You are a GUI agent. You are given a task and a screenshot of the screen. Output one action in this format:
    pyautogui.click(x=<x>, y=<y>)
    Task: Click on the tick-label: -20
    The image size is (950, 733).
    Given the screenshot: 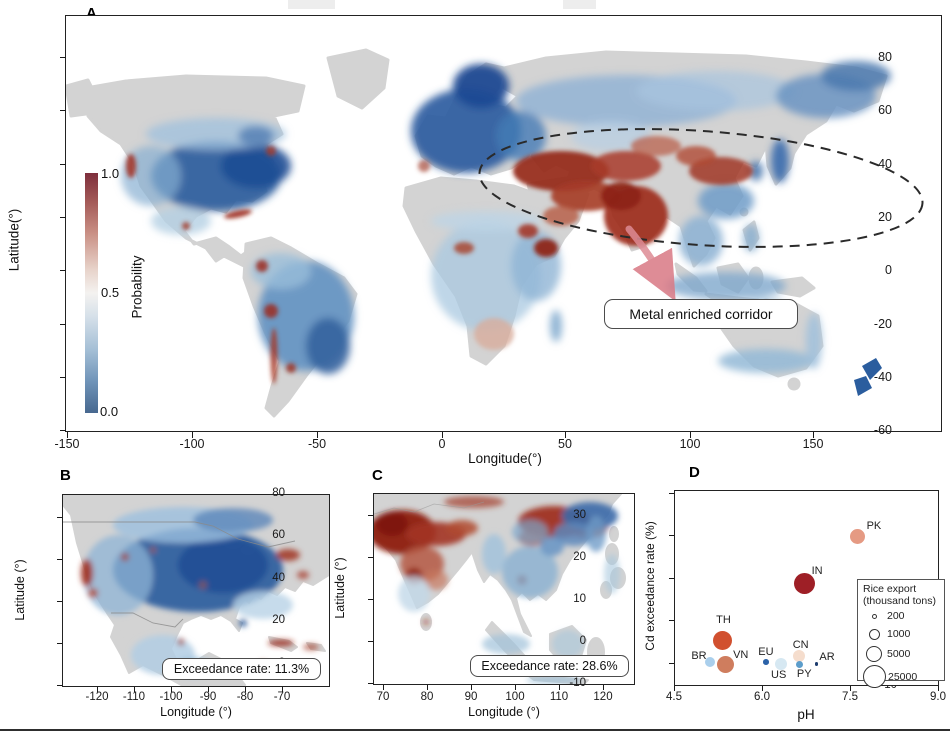 What is the action you would take?
    pyautogui.click(x=882, y=324)
    